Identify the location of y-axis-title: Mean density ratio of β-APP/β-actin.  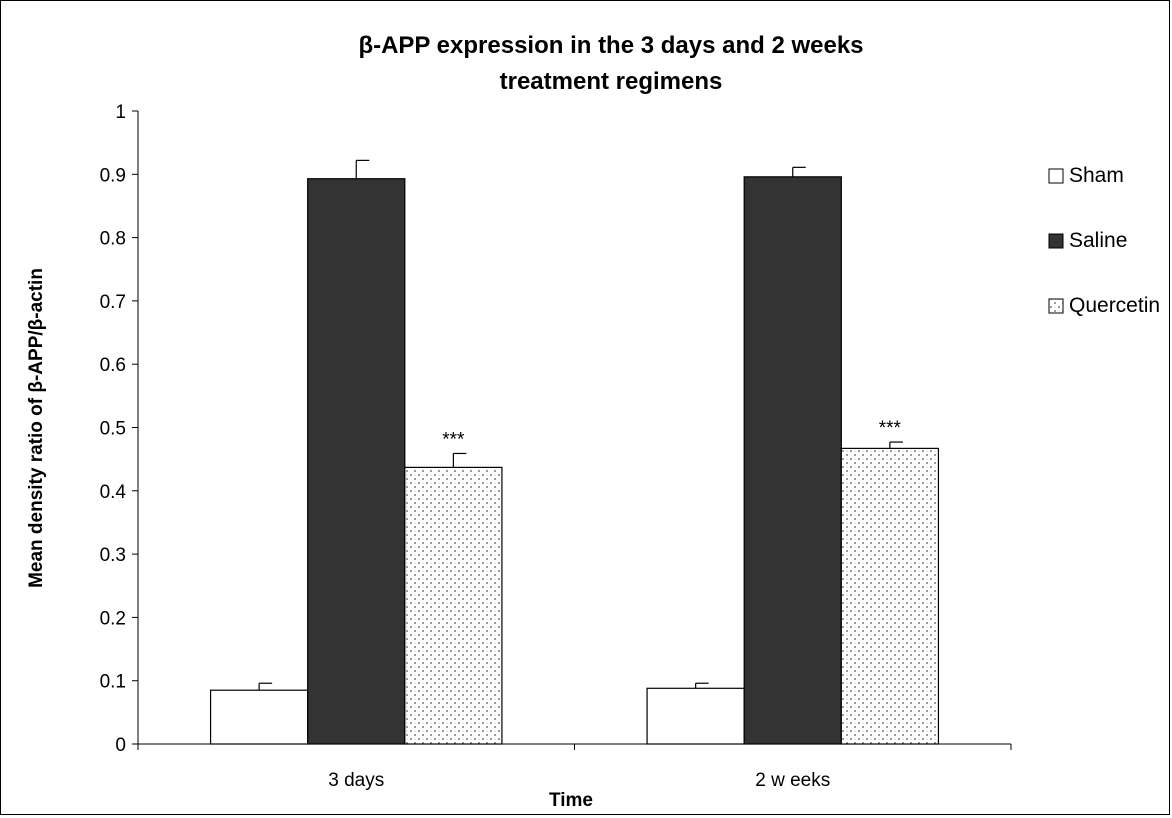
(36, 428).